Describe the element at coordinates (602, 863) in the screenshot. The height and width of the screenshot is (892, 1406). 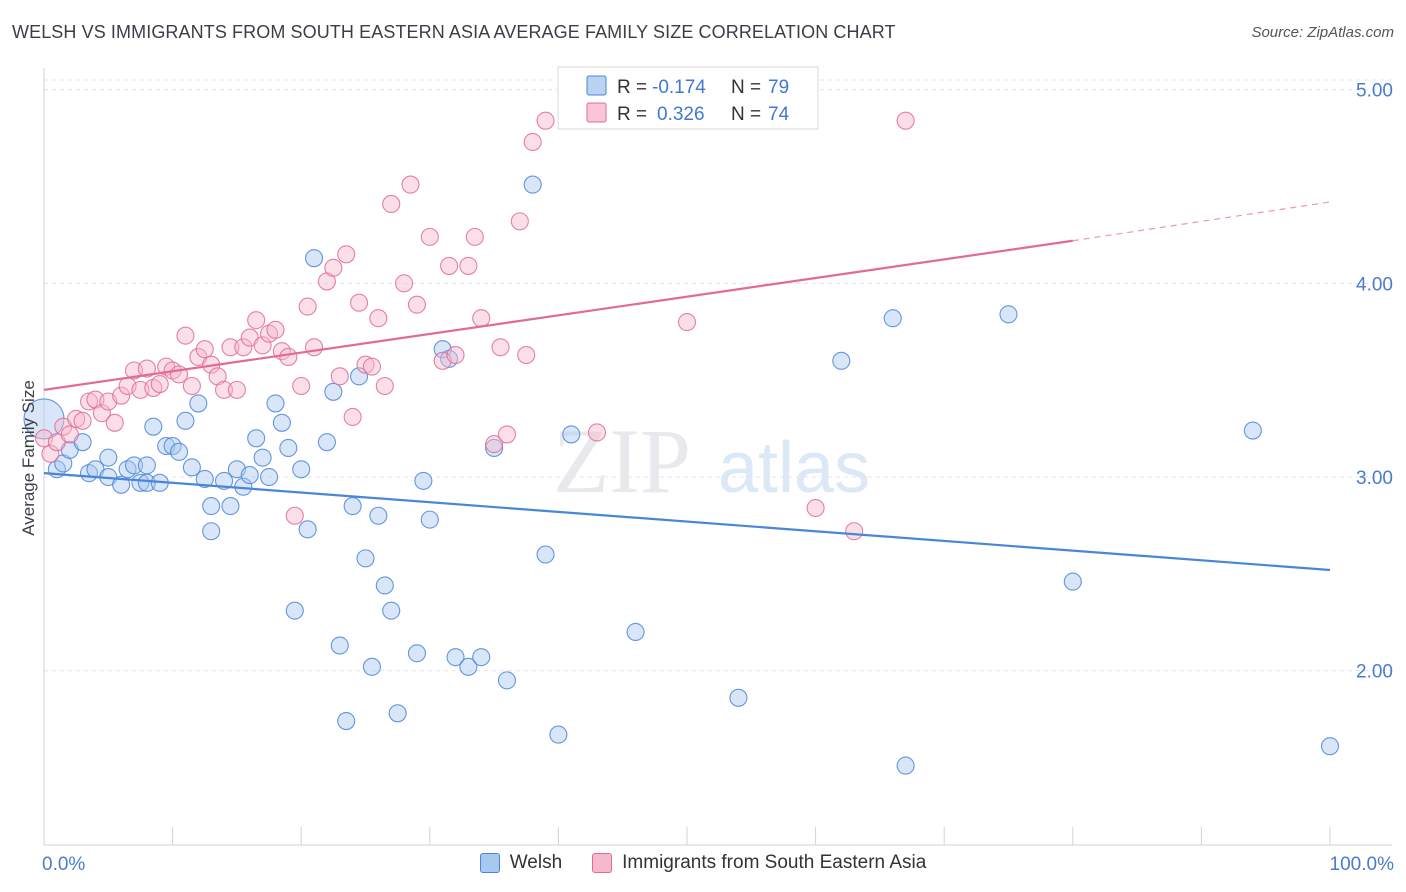
I see `legend-swatch-sea` at that location.